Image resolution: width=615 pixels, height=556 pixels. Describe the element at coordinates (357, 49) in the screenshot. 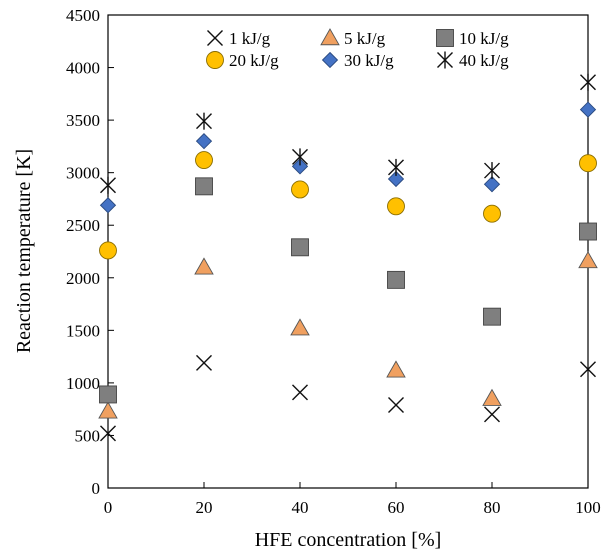

I see `legend: 1 kJ/g 5 kJ/g 10 kJ/g 20 kJ/g 30 kJ/g 40 kJ/g` at that location.